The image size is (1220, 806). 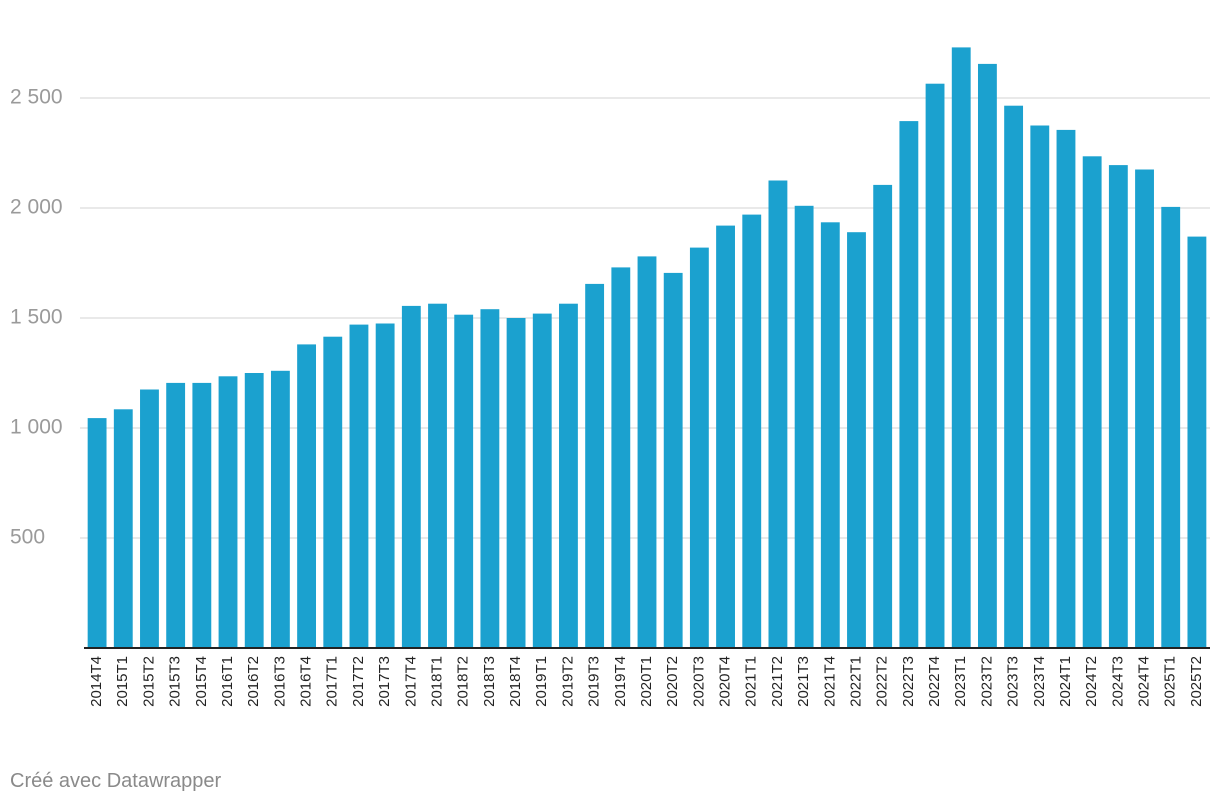 I want to click on x-tick-label: 2024T4, so click(x=1144, y=681).